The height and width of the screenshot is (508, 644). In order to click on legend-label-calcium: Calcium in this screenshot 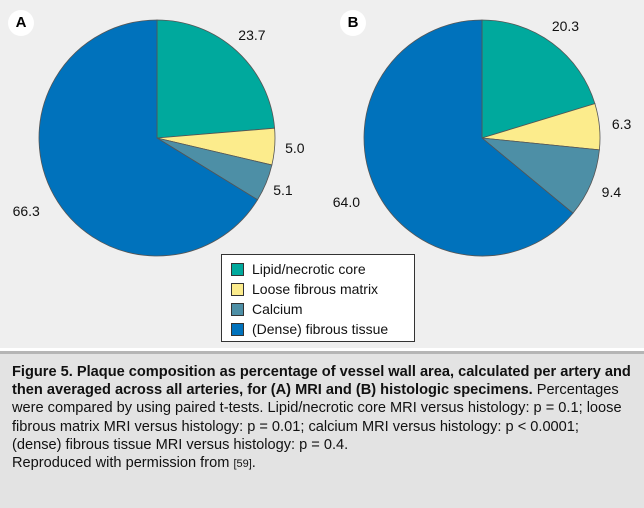, I will do `click(277, 309)`.